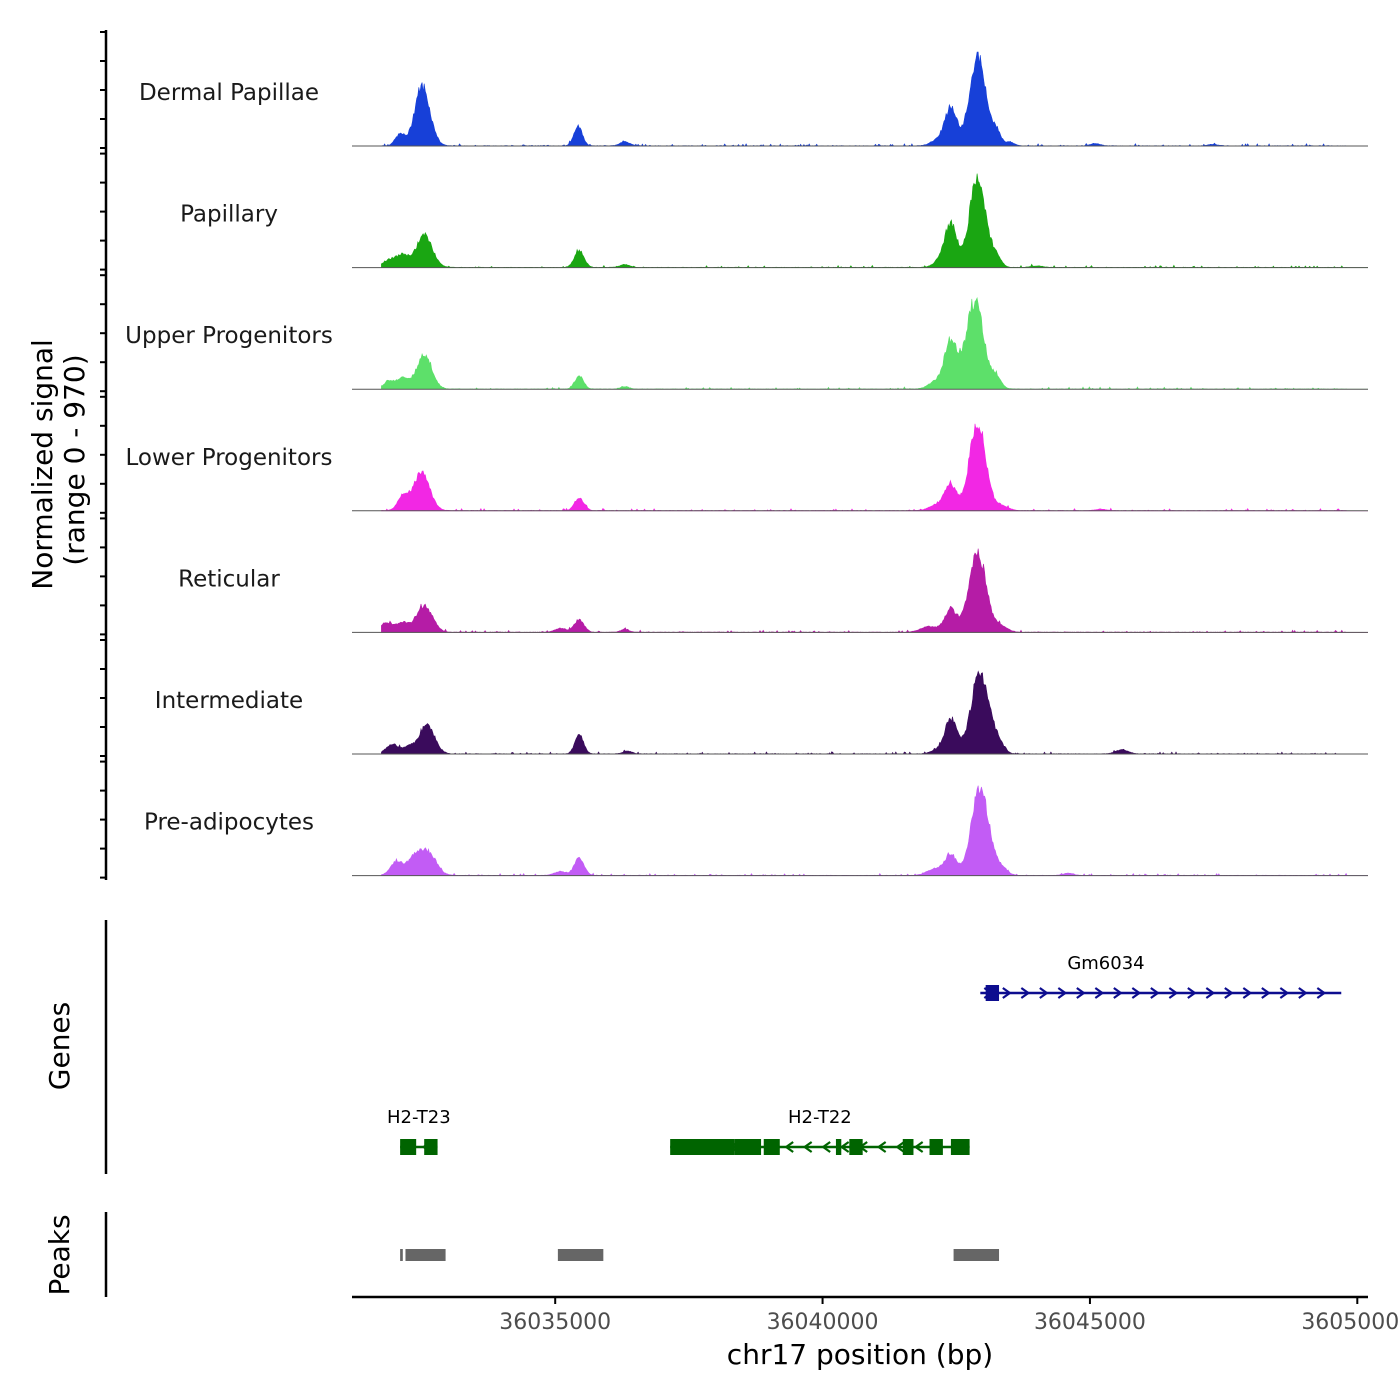  What do you see at coordinates (74, 459) in the screenshot?
I see `y-axis-title-line2: (range 0 - 970)` at bounding box center [74, 459].